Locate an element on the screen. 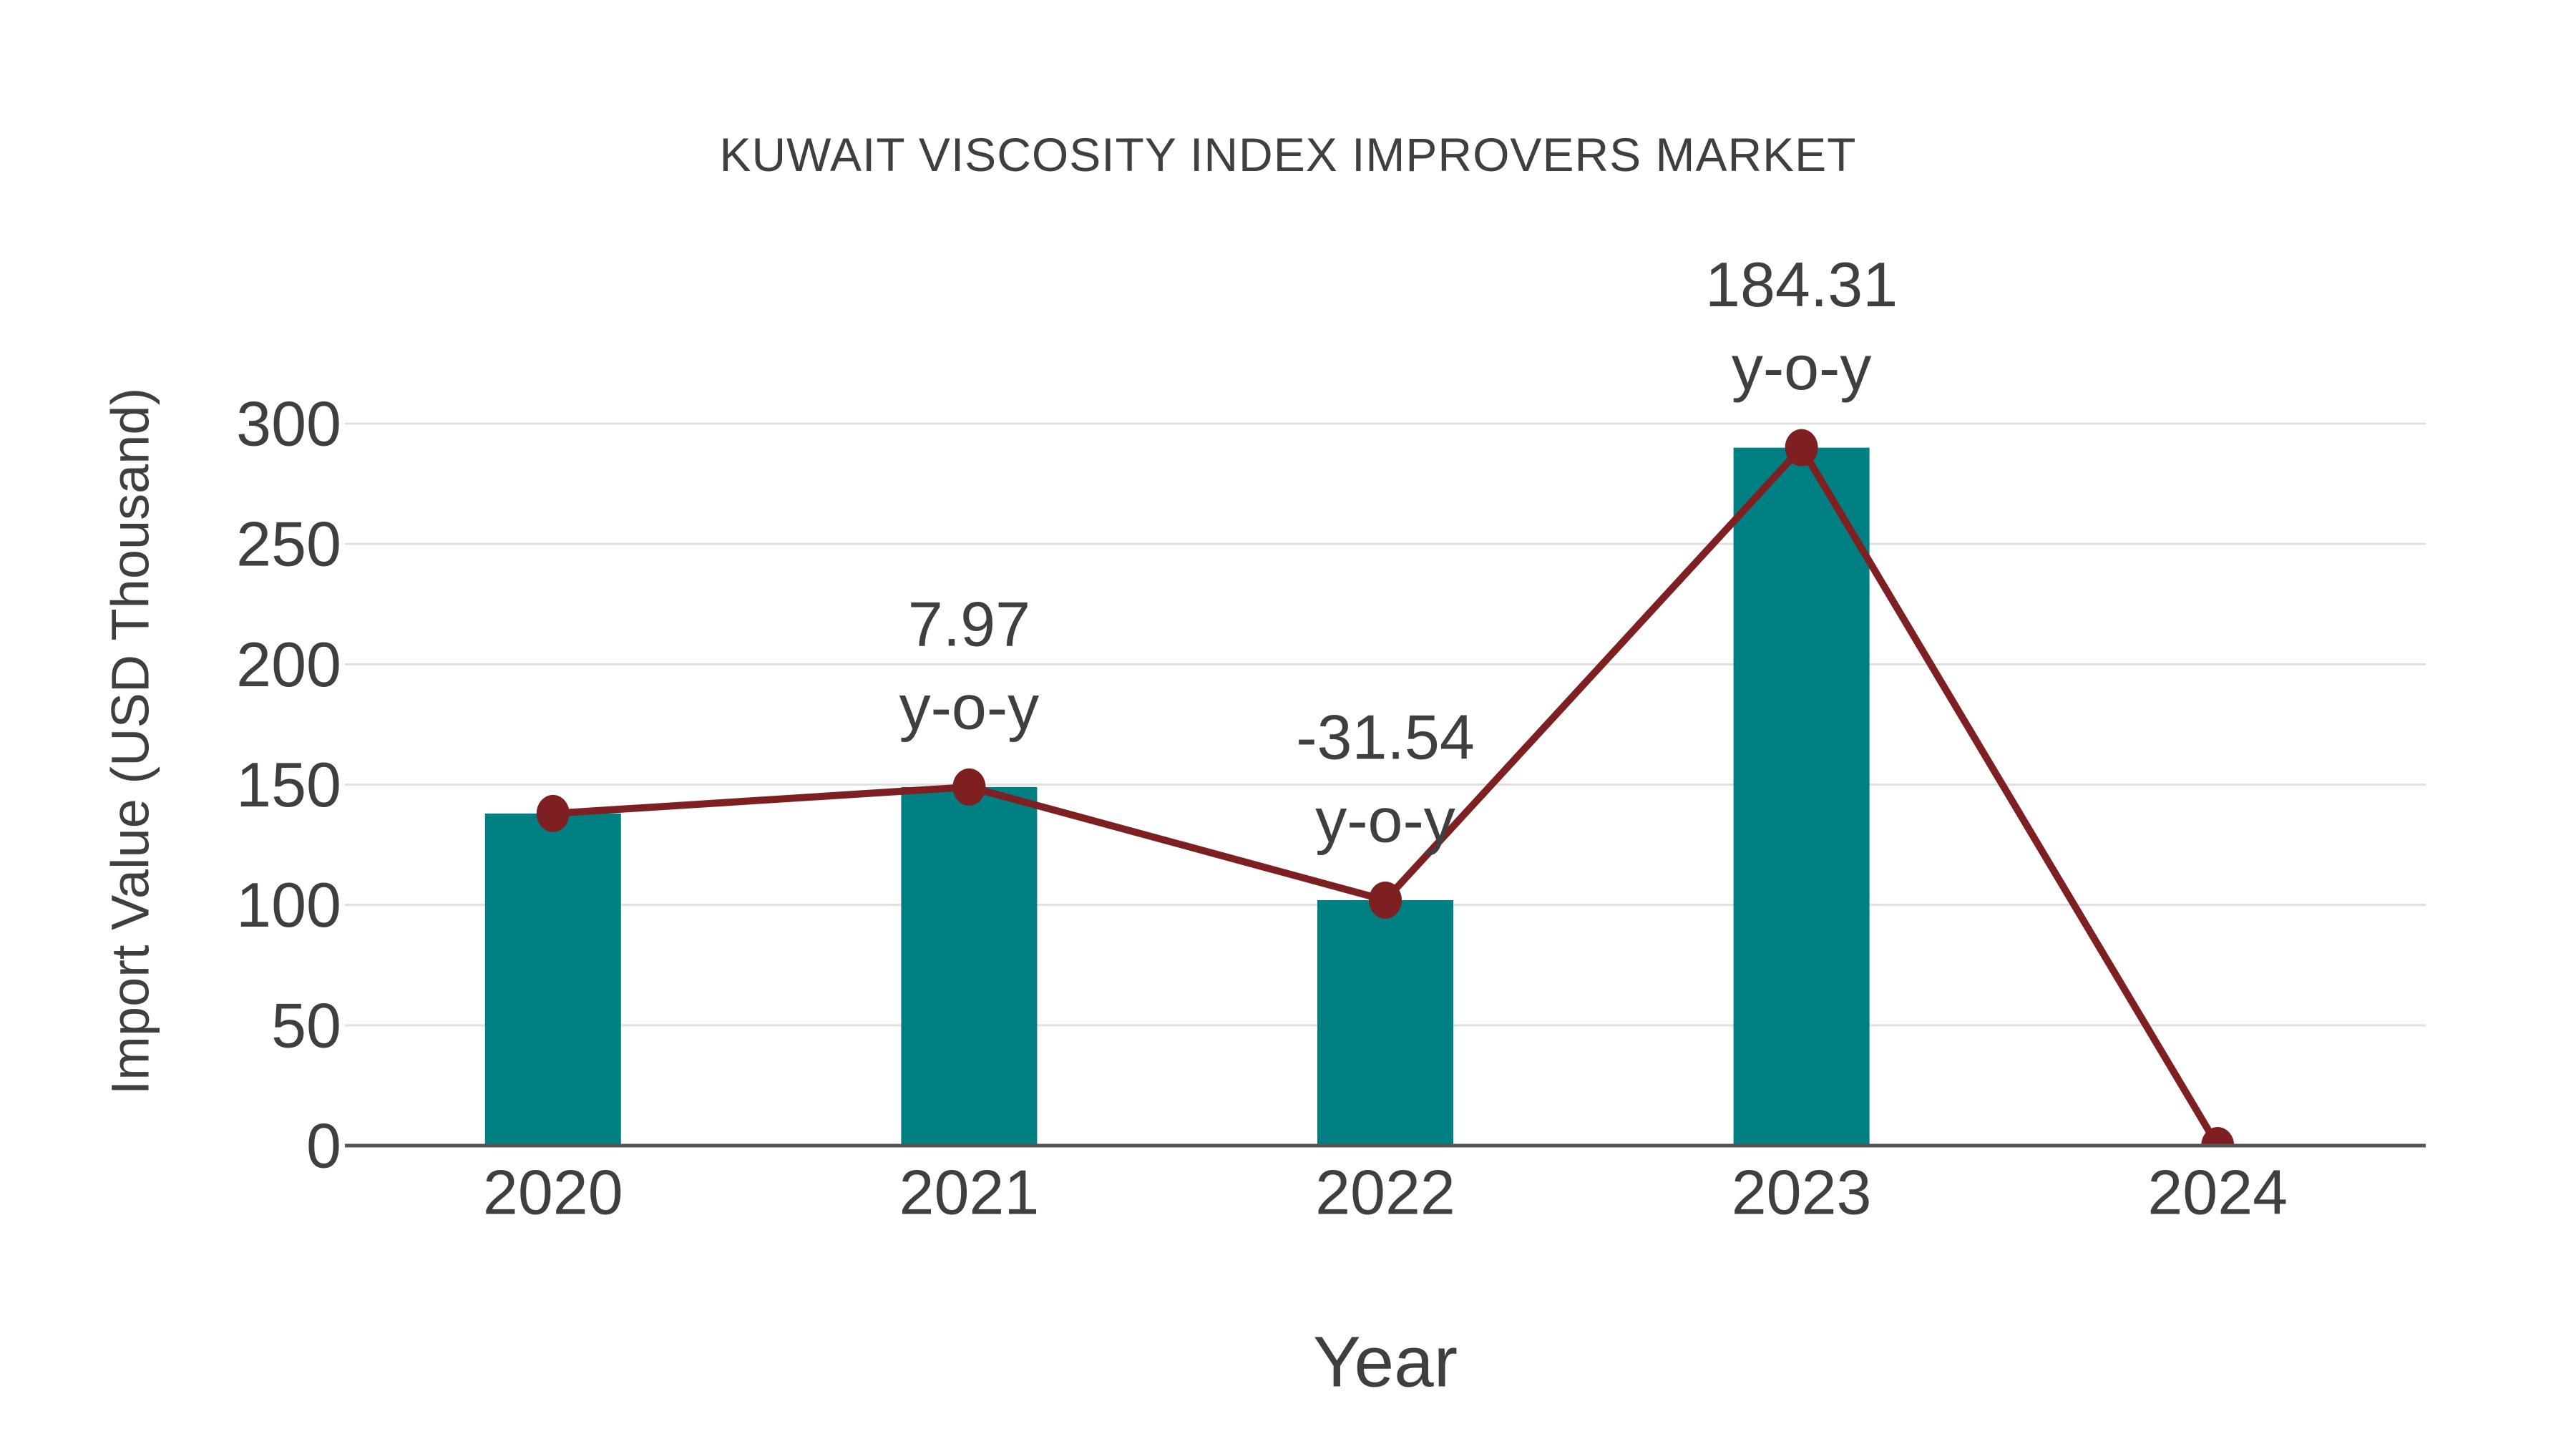 This screenshot has width=2576, height=1449. x-tick-label: 2021 is located at coordinates (969, 1192).